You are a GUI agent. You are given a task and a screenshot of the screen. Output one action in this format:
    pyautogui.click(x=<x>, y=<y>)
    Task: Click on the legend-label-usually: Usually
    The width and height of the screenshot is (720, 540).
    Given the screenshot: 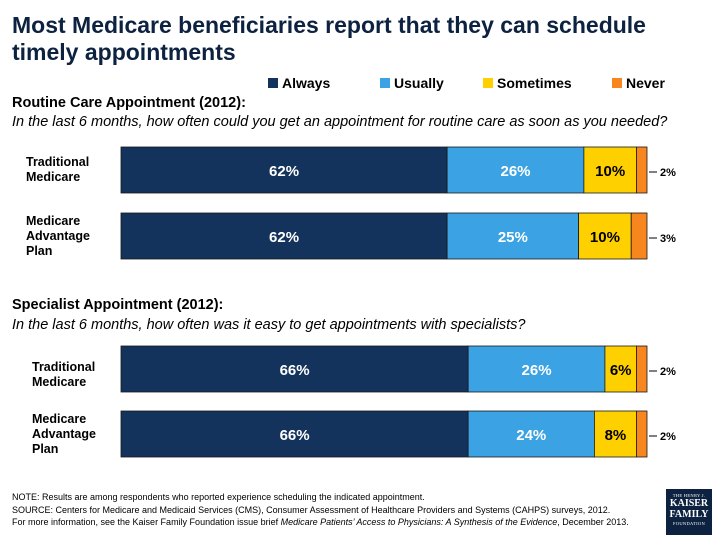 What is the action you would take?
    pyautogui.click(x=419, y=83)
    